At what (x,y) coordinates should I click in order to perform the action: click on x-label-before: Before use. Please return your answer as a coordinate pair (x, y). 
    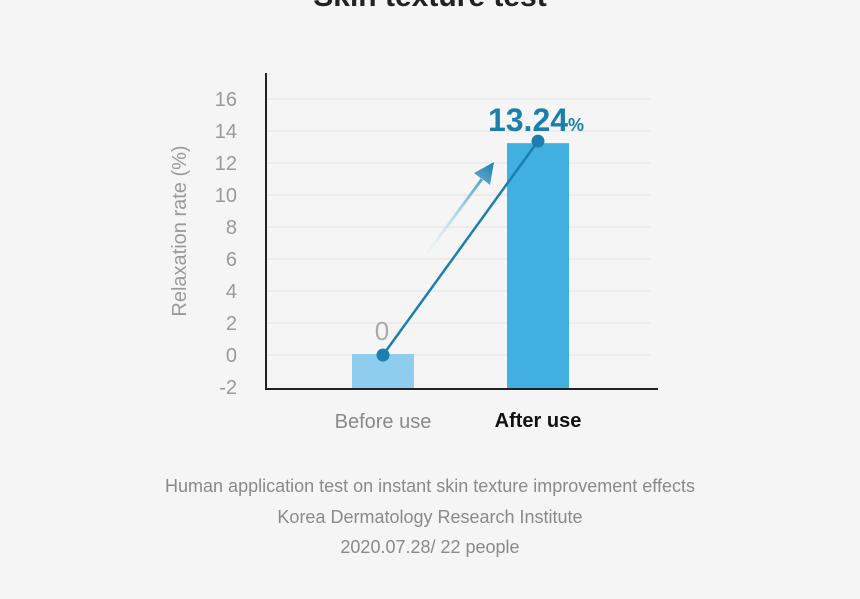
    Looking at the image, I should click on (383, 422).